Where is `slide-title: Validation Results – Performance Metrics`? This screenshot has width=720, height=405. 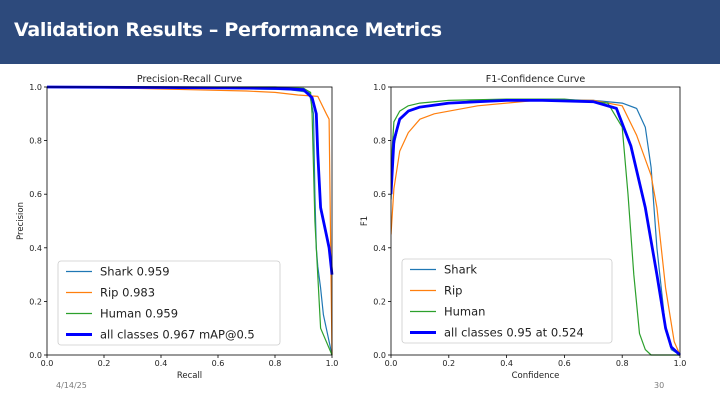
slide-title: Validation Results – Performance Metrics is located at coordinates (228, 30).